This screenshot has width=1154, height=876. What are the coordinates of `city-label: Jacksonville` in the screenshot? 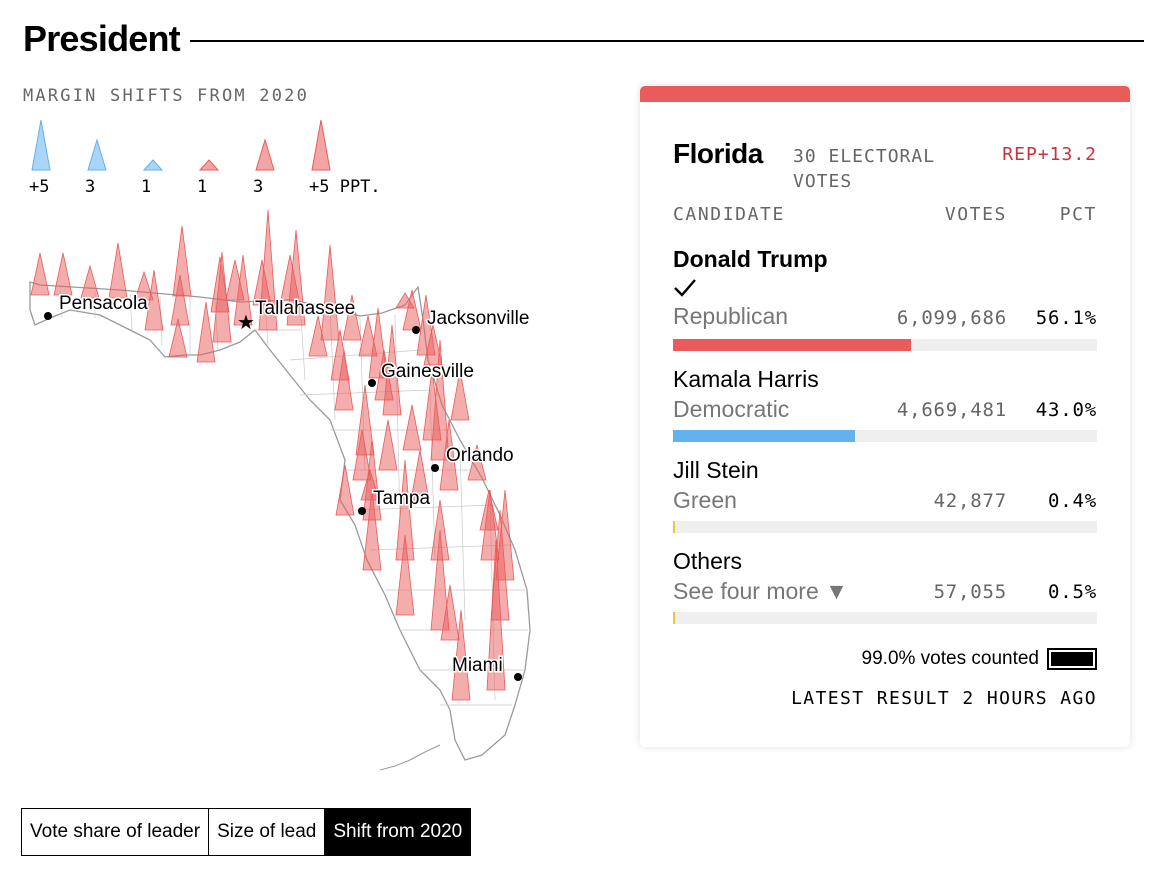 It's located at (478, 318).